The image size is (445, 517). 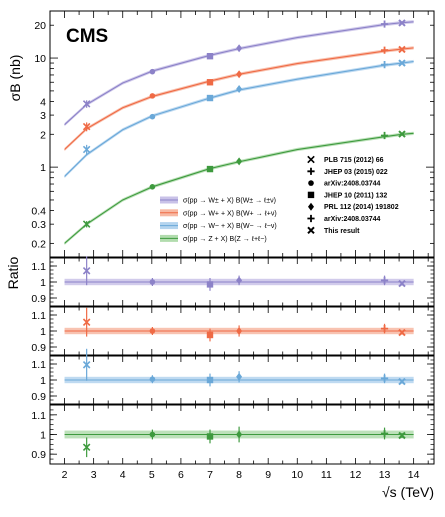 What do you see at coordinates (233, 281) in the screenshot?
I see `ratio-panel-0: 0.9 1 1.1` at bounding box center [233, 281].